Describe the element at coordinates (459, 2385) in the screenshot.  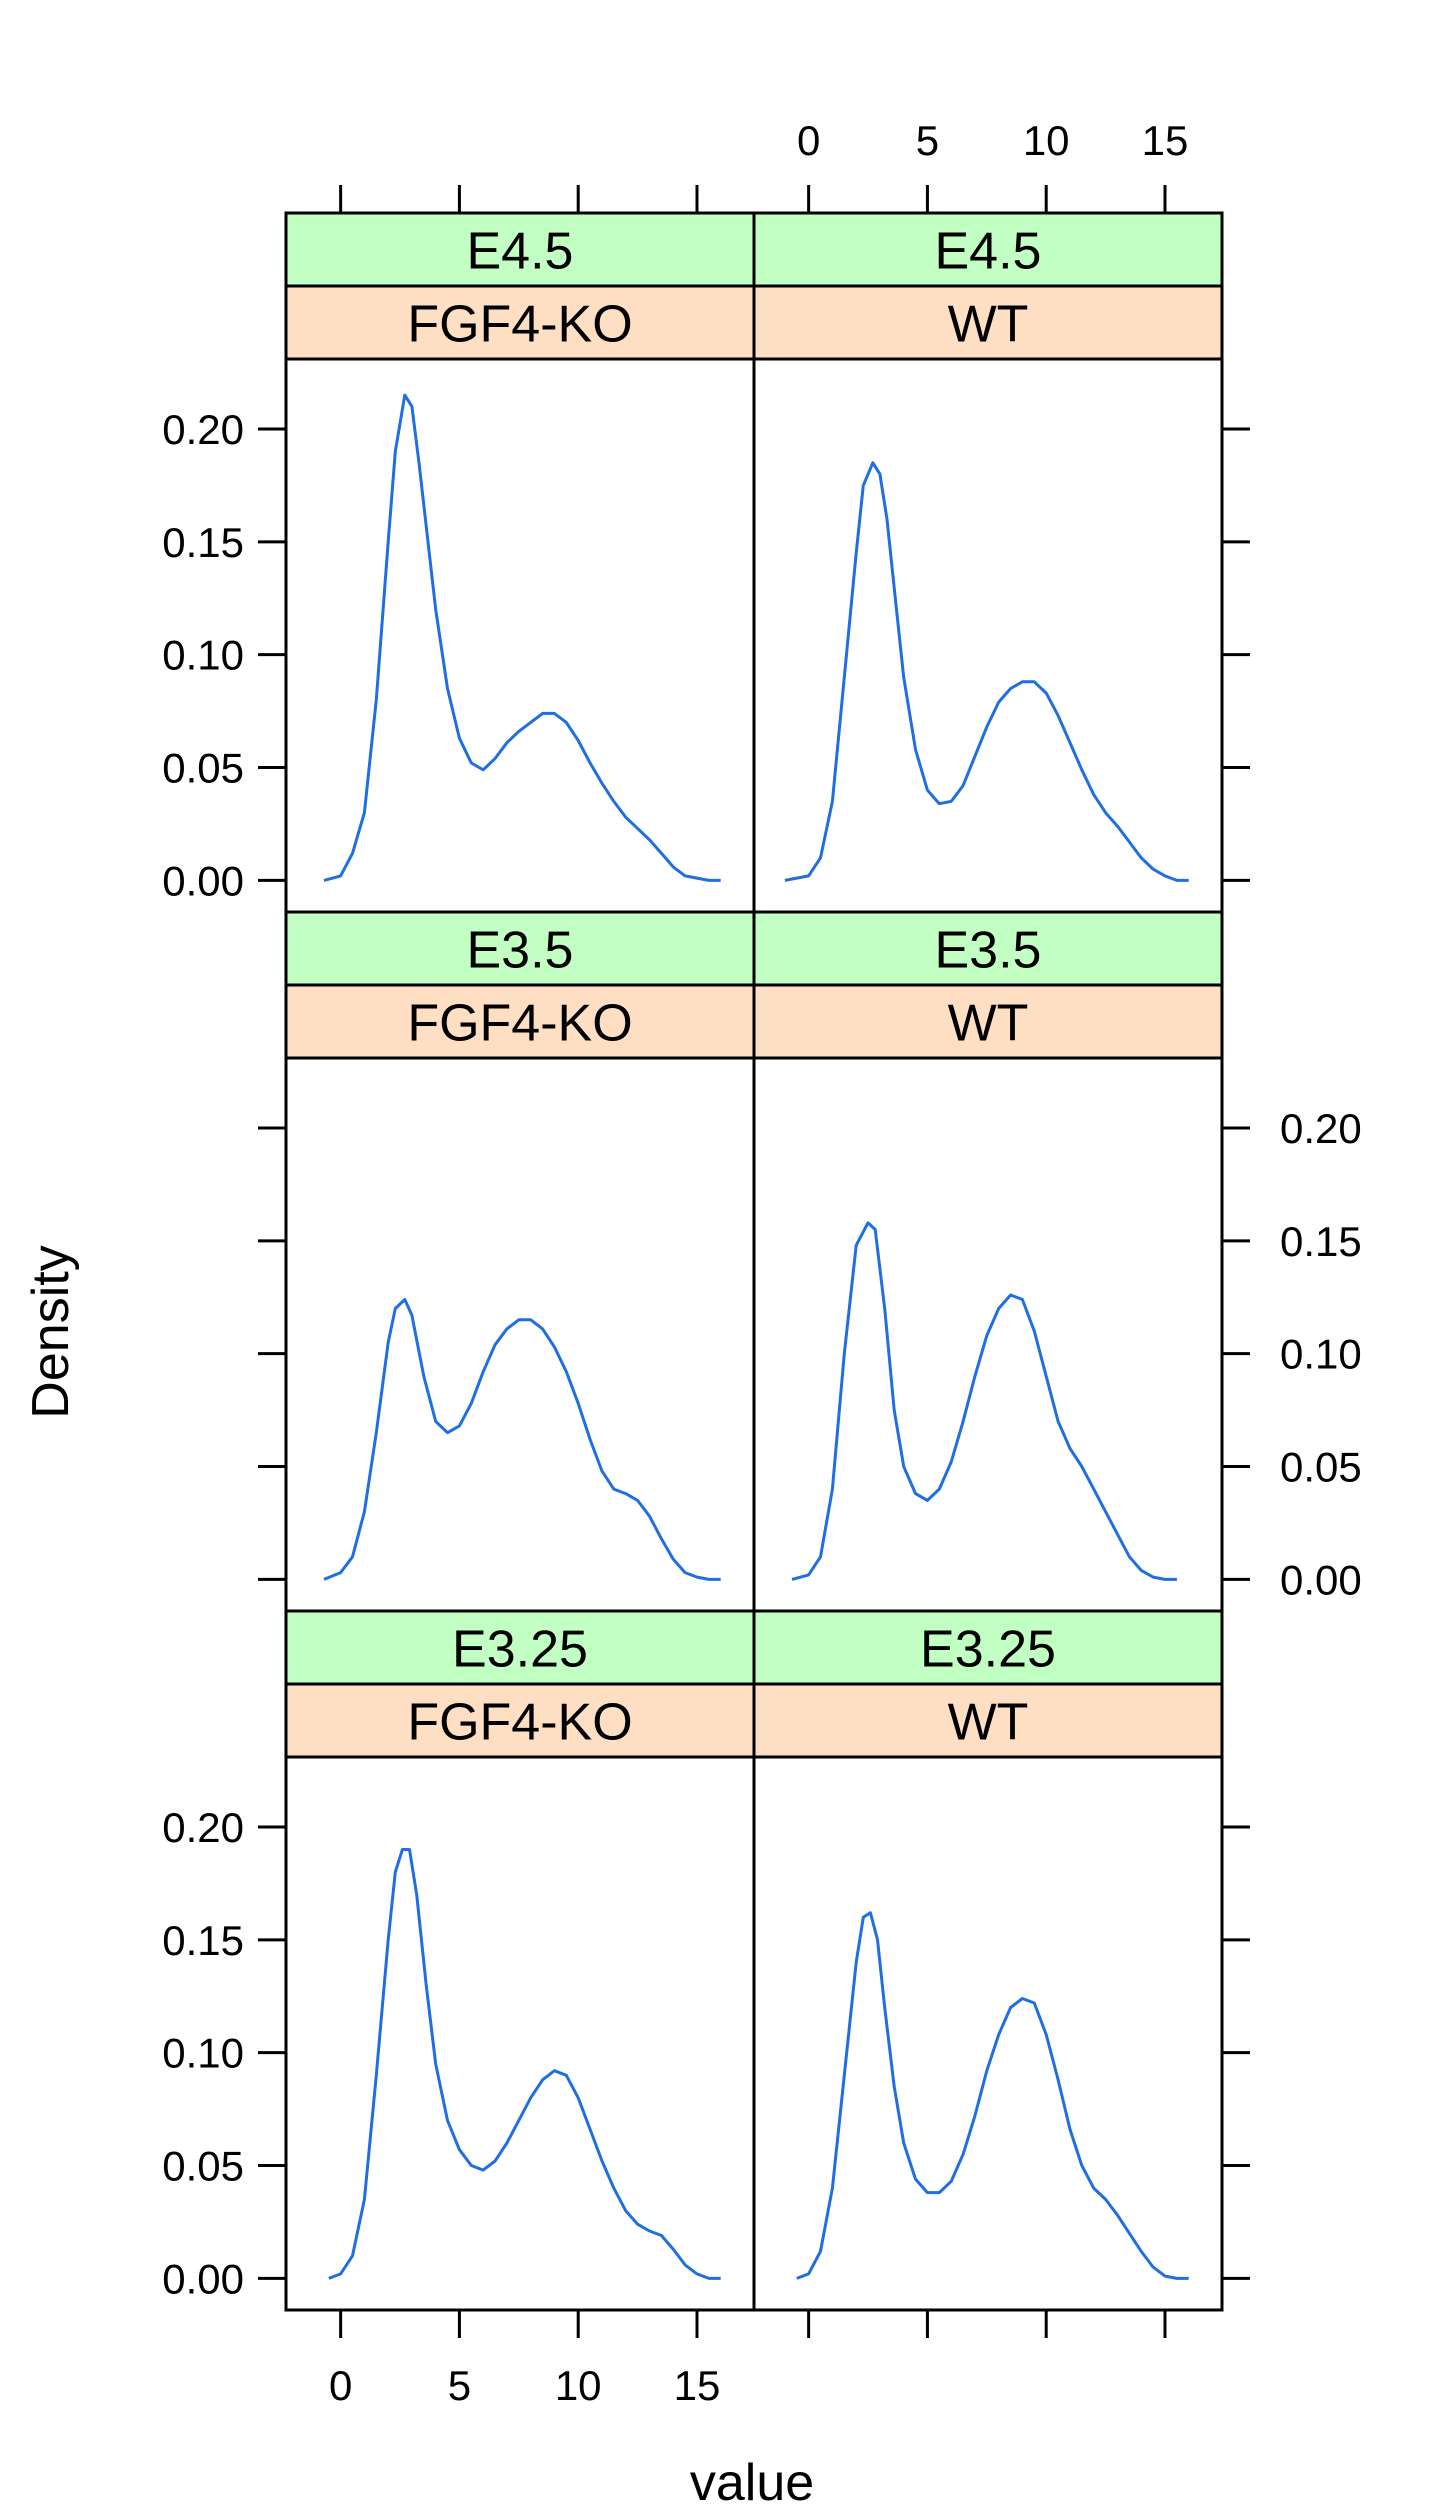
I see `x-tick-label-bottom: 5` at that location.